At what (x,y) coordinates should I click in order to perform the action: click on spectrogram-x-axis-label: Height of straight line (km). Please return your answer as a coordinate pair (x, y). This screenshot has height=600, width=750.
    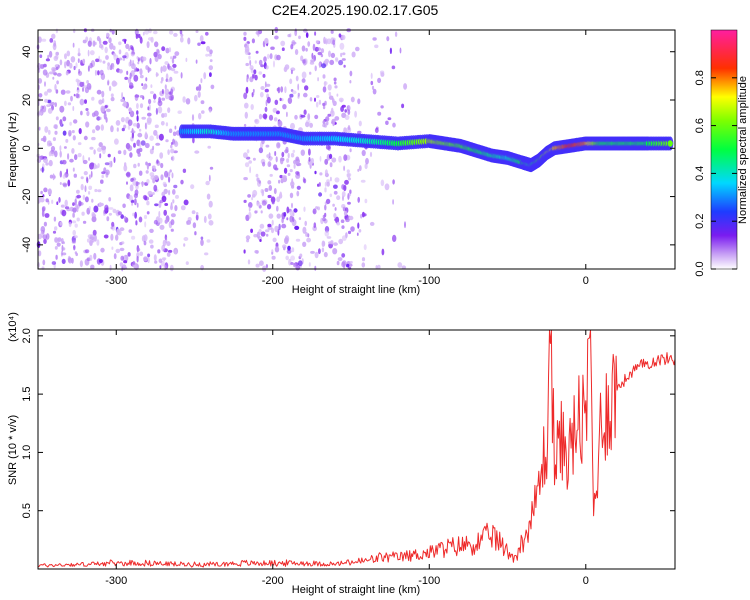
    Looking at the image, I should click on (356, 290).